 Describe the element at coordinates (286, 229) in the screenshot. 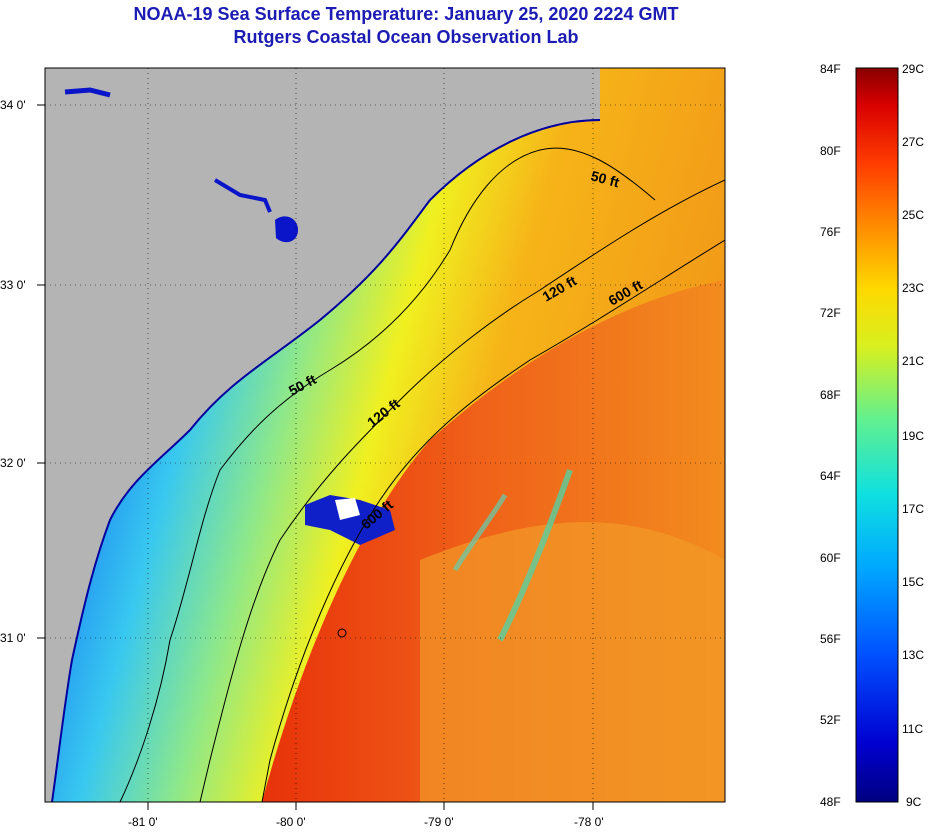

I see `inland-lake` at that location.